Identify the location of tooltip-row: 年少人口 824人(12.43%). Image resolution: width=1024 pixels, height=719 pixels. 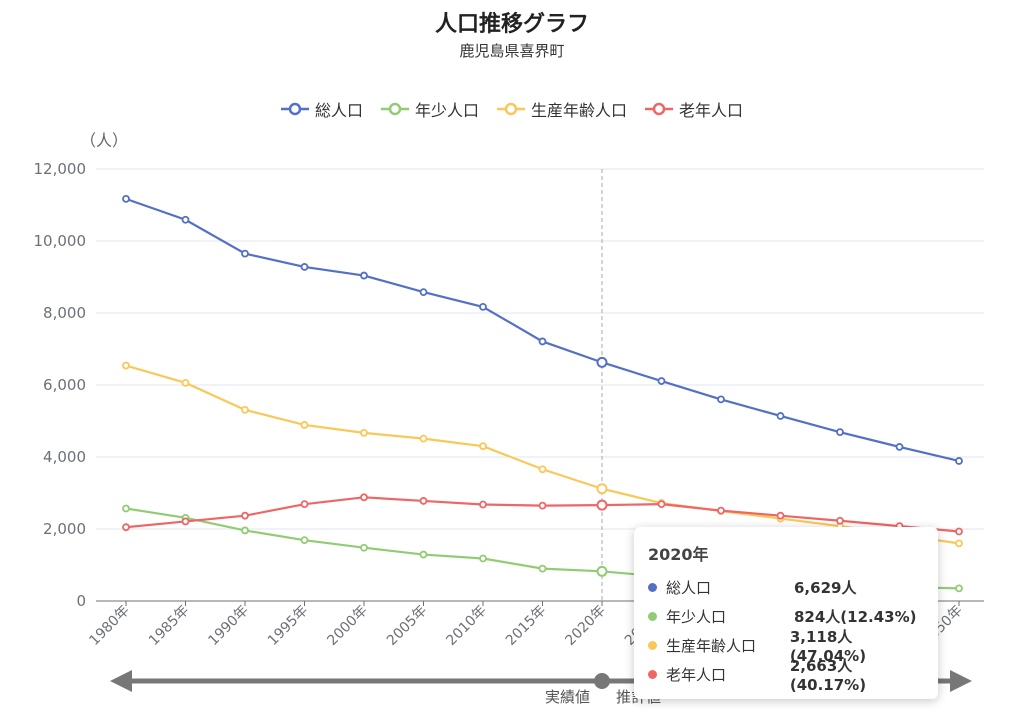
(786, 616).